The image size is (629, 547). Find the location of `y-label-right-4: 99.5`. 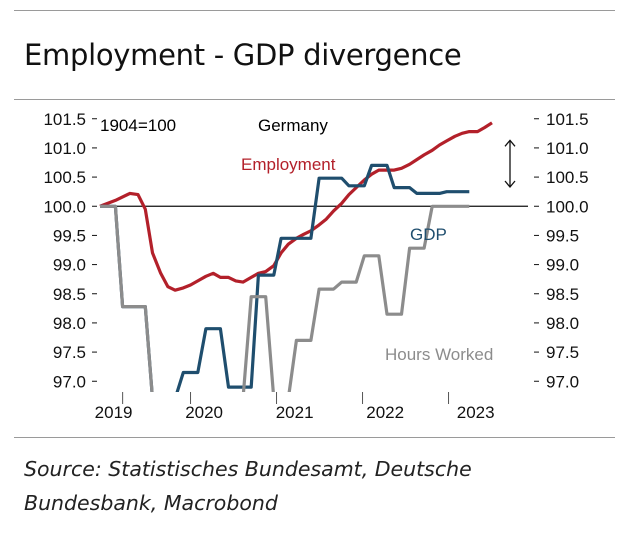

y-label-right-4: 99.5 is located at coordinates (562, 235).